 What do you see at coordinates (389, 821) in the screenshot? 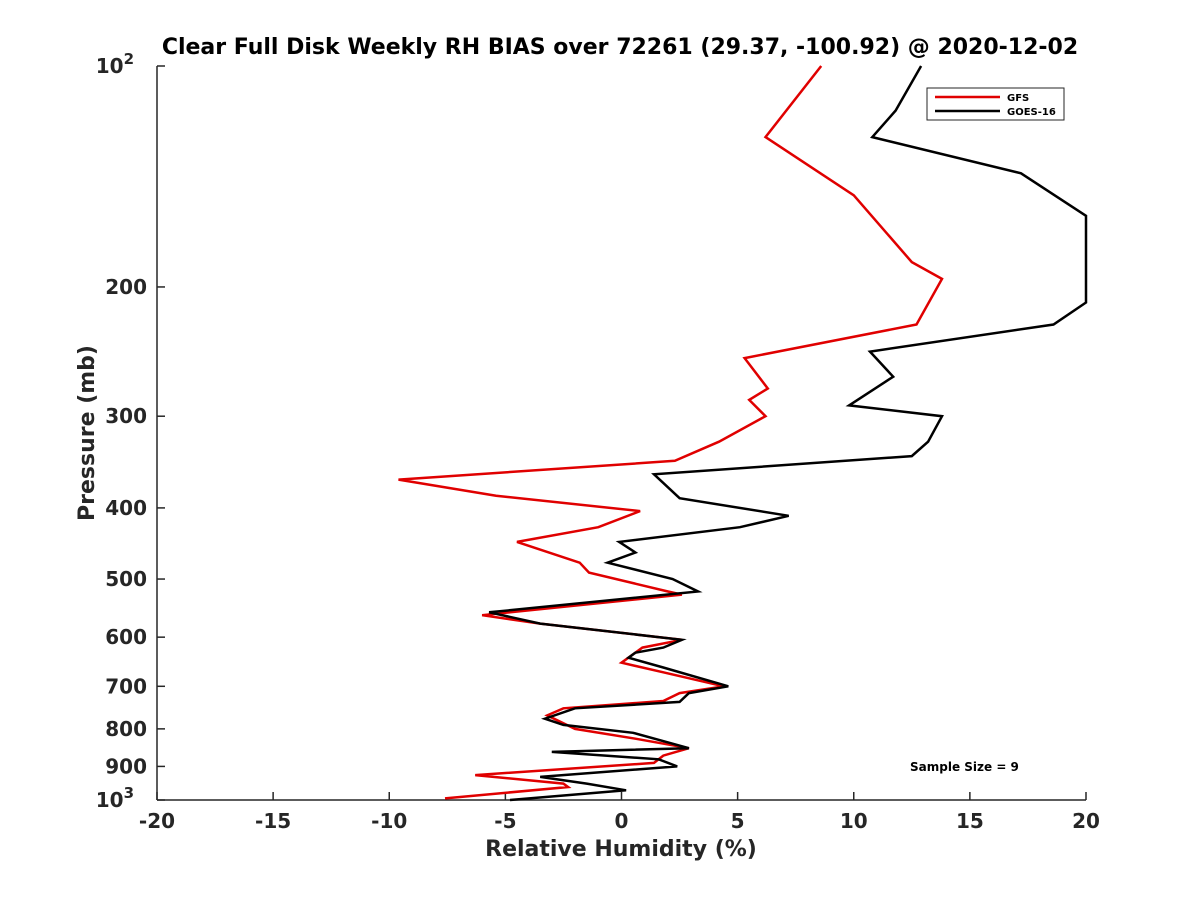
I see `x-tick-label: -10` at bounding box center [389, 821].